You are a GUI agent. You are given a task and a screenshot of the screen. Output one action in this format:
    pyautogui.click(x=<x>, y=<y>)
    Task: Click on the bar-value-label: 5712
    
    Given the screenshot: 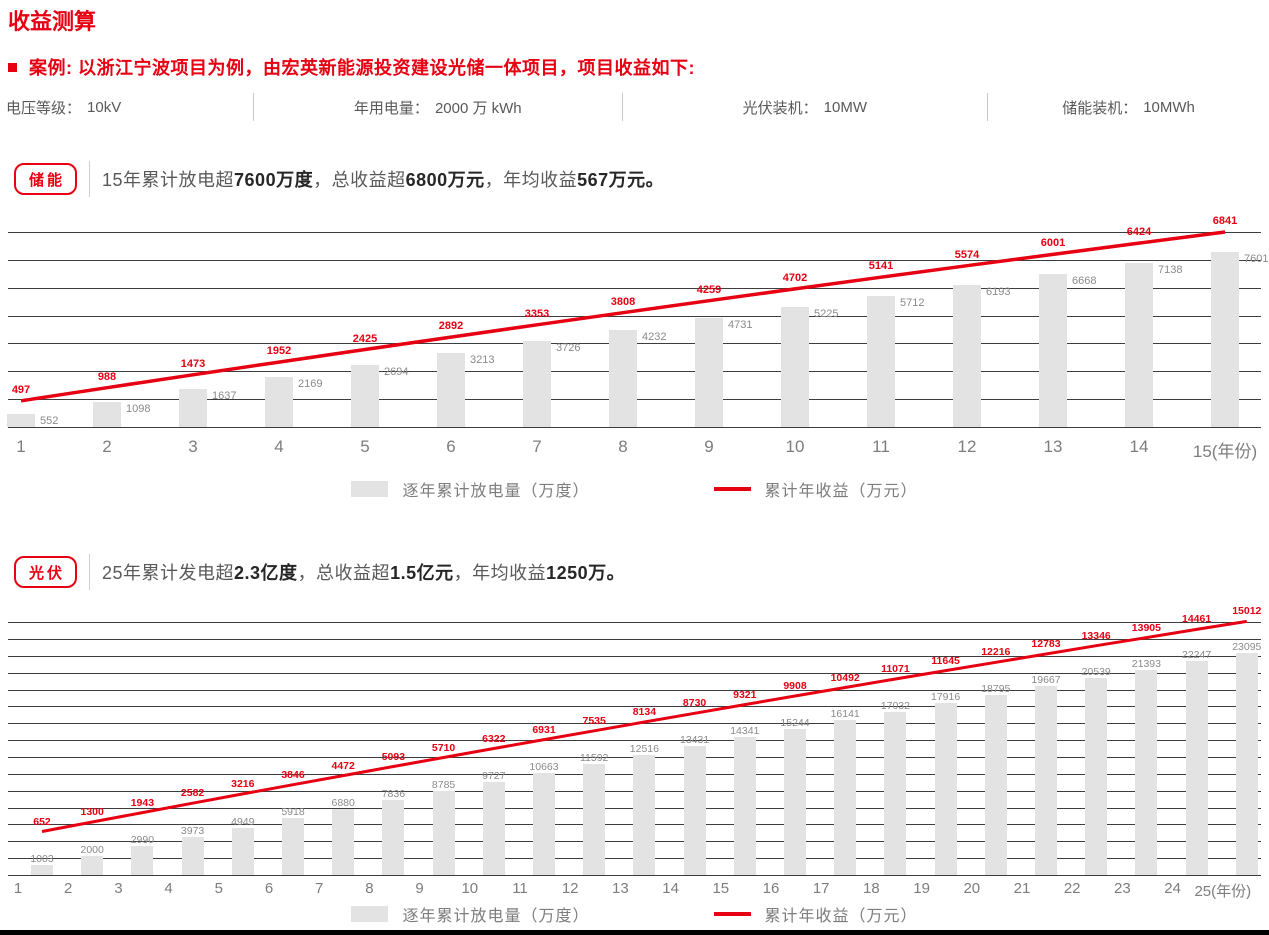 What is the action you would take?
    pyautogui.click(x=912, y=302)
    